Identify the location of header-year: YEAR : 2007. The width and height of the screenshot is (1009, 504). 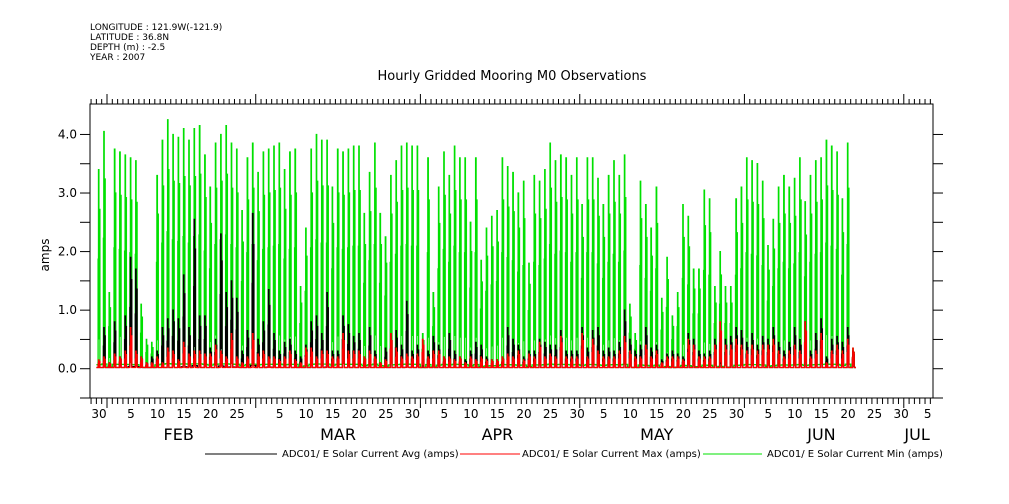
(117, 58).